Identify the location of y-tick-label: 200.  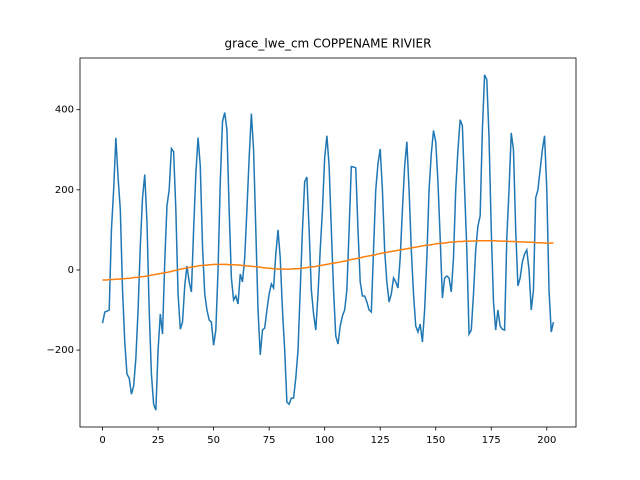
(64, 190).